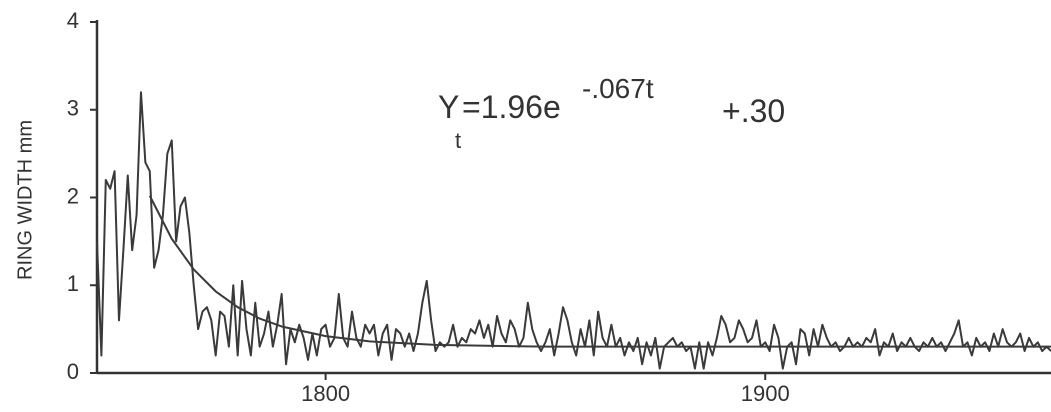  What do you see at coordinates (765, 393) in the screenshot?
I see `x-tick-label: 1900` at bounding box center [765, 393].